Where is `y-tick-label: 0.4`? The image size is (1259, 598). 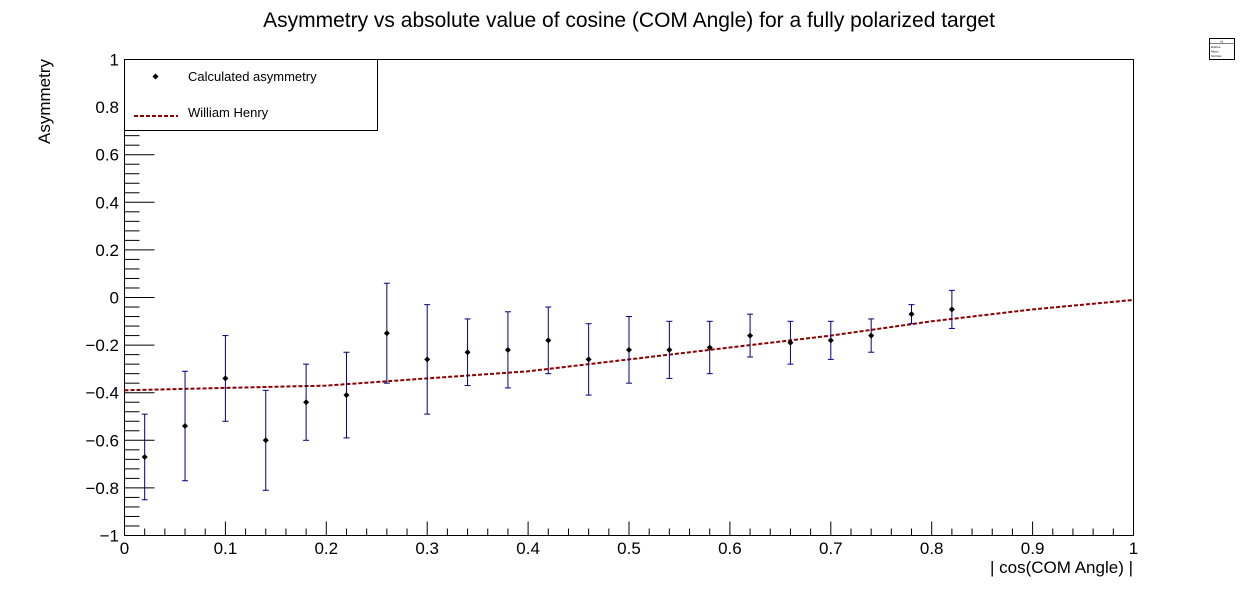
y-tick-label: 0.4 is located at coordinates (107, 202).